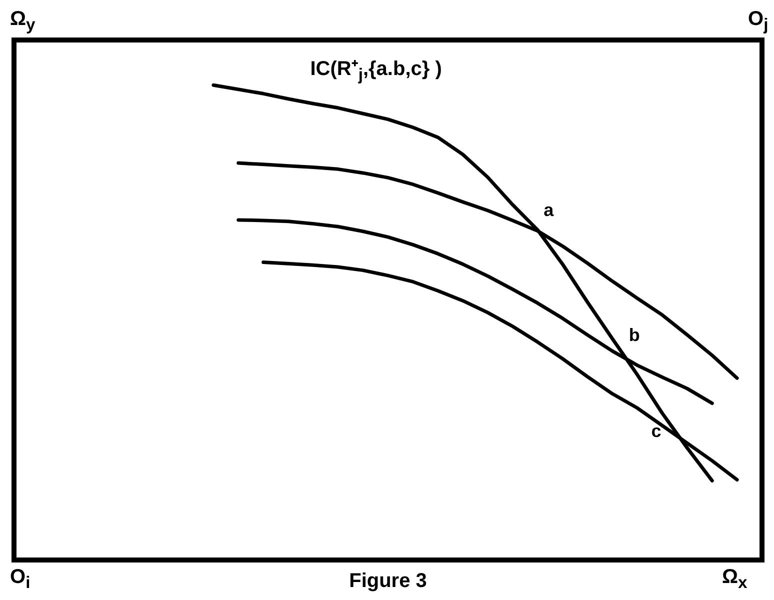  What do you see at coordinates (20, 579) in the screenshot?
I see `text: O$_{i}$` at bounding box center [20, 579].